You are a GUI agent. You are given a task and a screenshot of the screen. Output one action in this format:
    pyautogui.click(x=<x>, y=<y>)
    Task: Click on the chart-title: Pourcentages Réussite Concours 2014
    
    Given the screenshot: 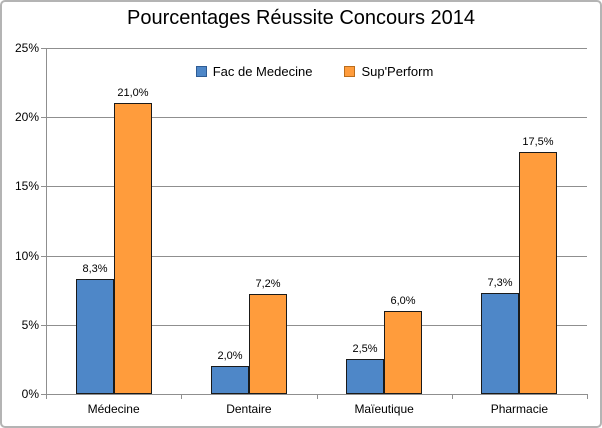 What is the action you would take?
    pyautogui.click(x=301, y=18)
    